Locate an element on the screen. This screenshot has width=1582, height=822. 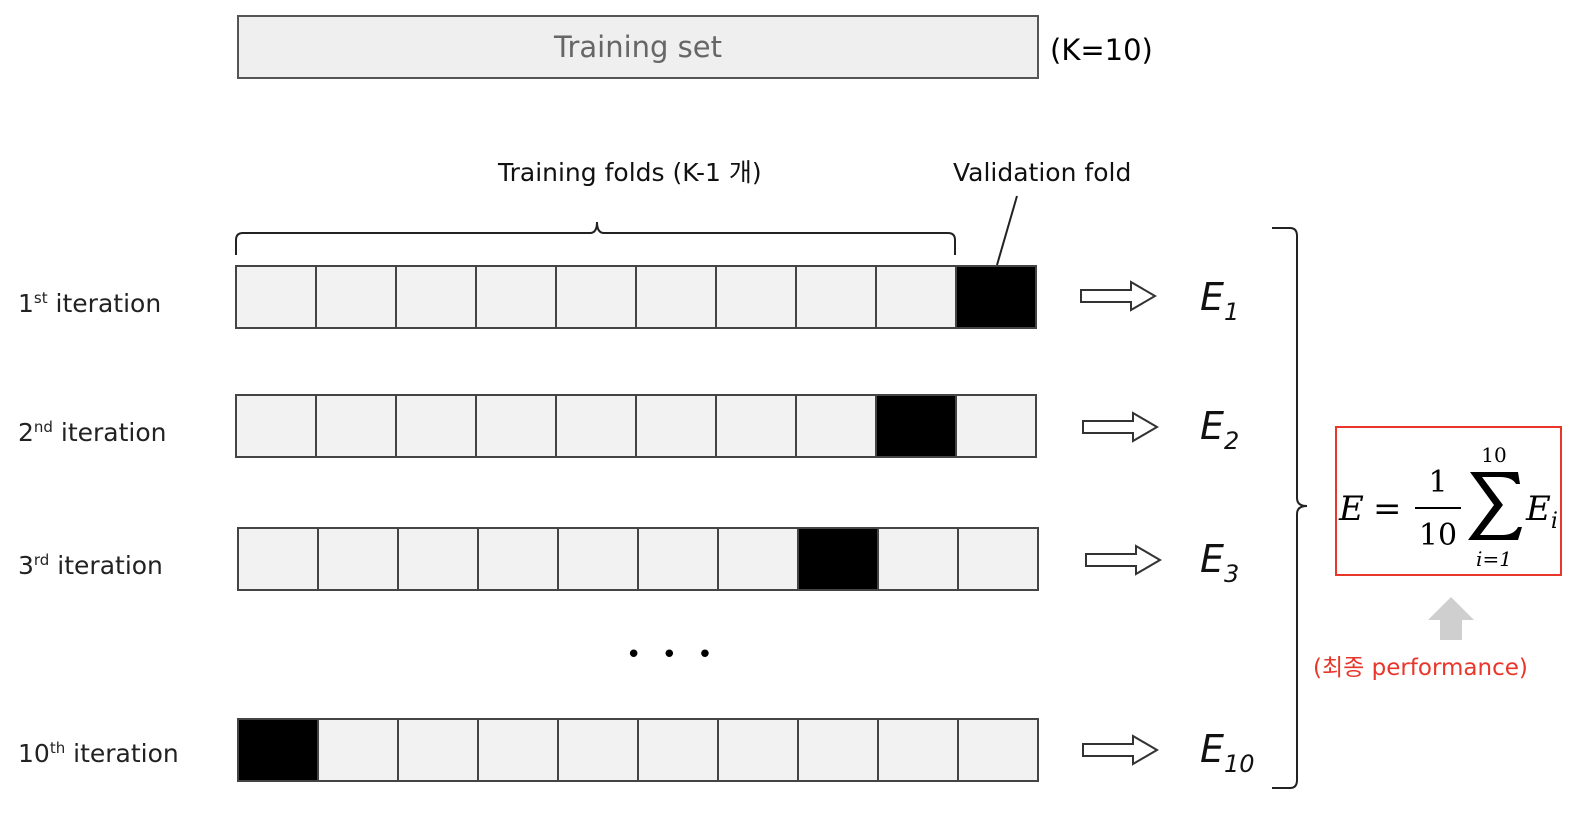
formula-upper-limit: 10 is located at coordinates (1493, 455).